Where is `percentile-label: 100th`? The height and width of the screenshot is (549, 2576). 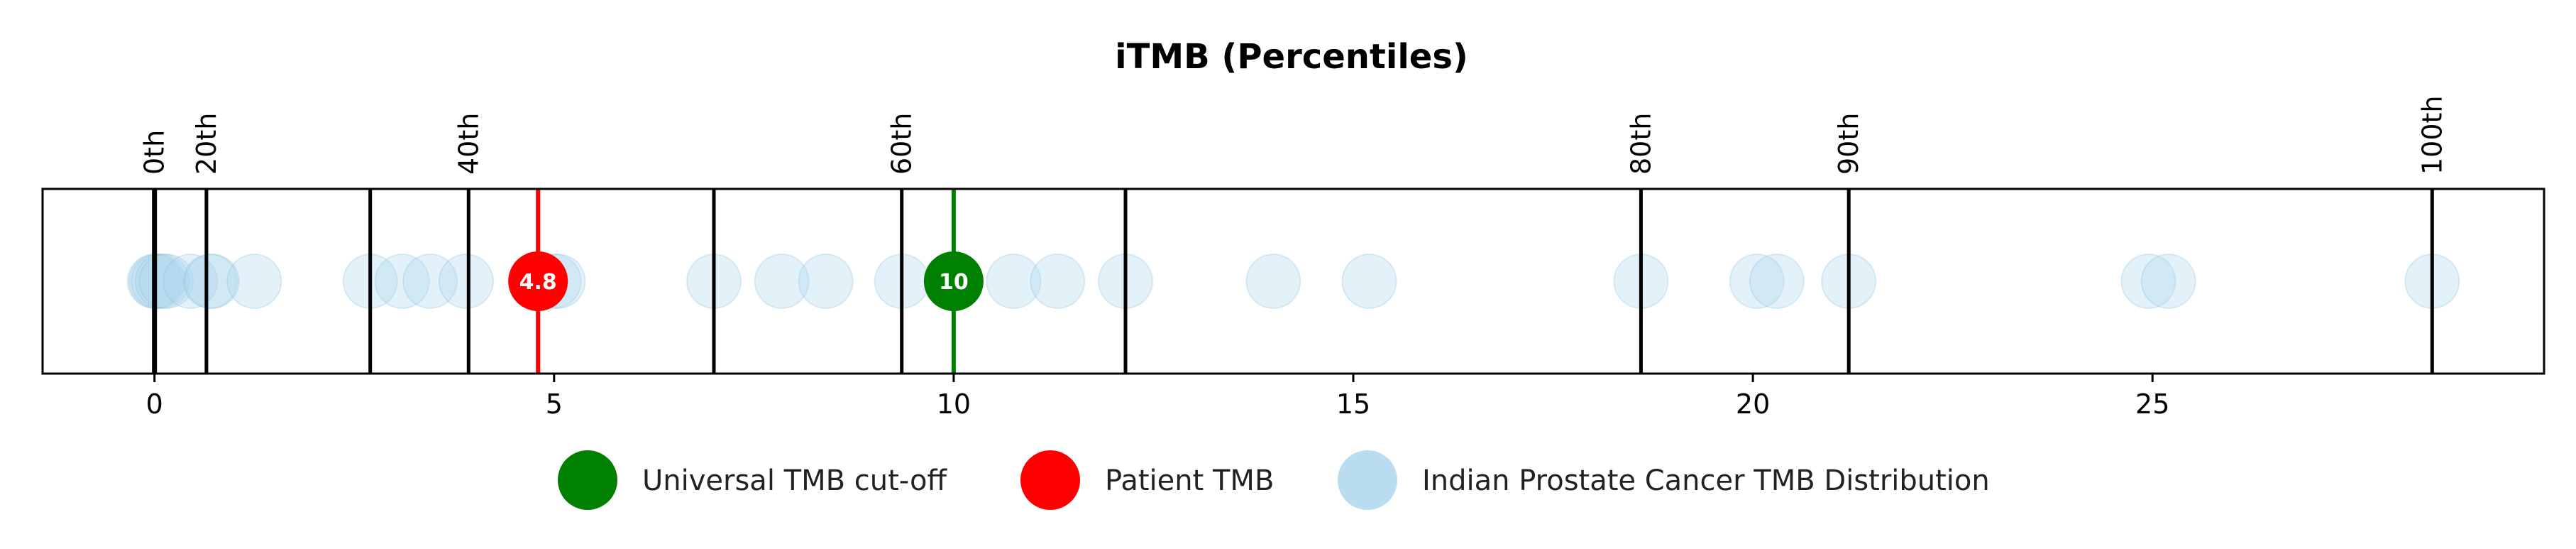 percentile-label: 100th is located at coordinates (2432, 135).